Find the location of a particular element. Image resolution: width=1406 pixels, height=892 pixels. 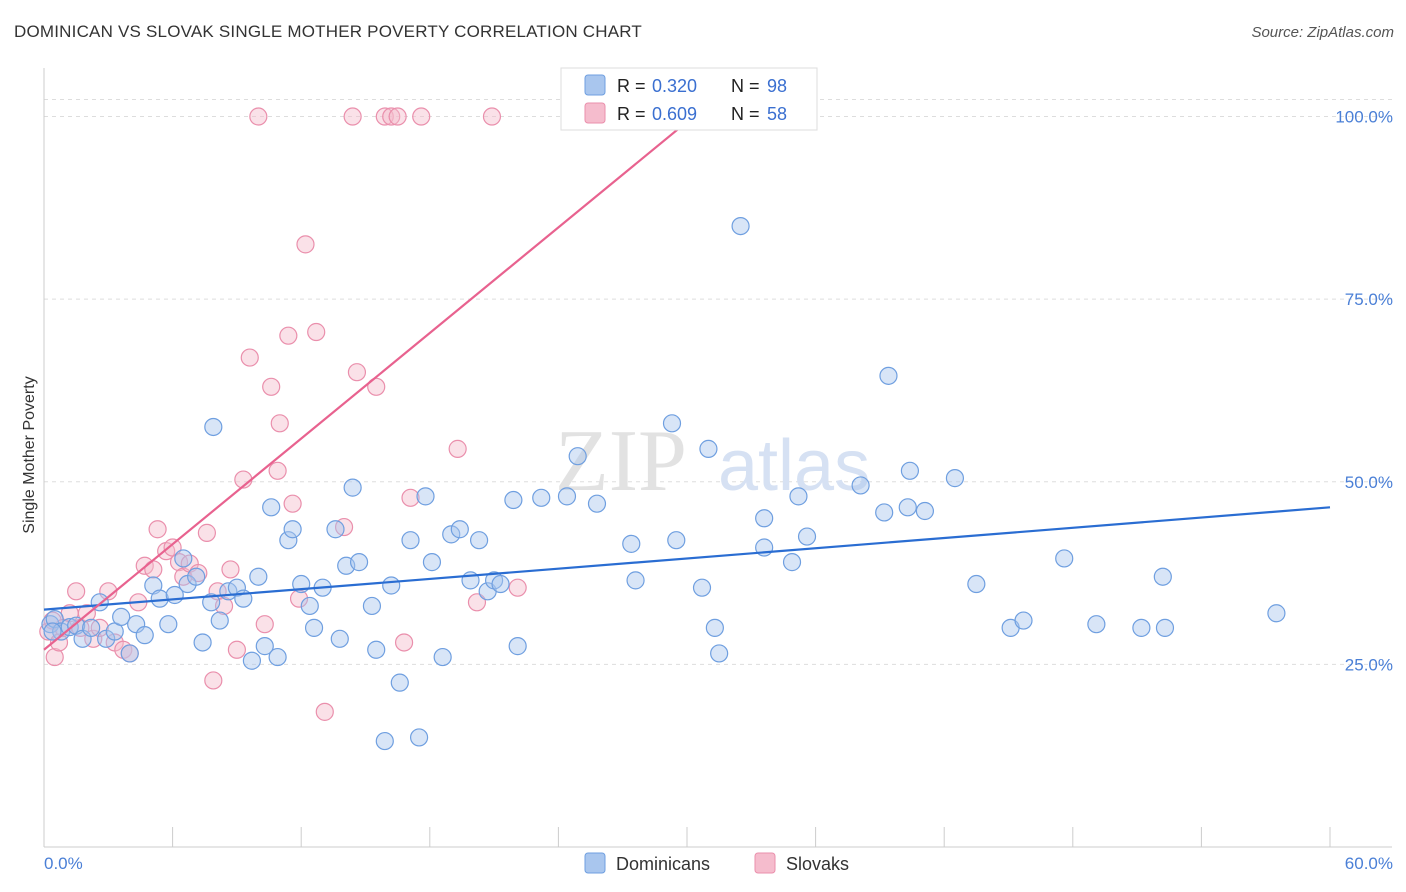

y-tick-label: 100.0% is located at coordinates (1364, 117).